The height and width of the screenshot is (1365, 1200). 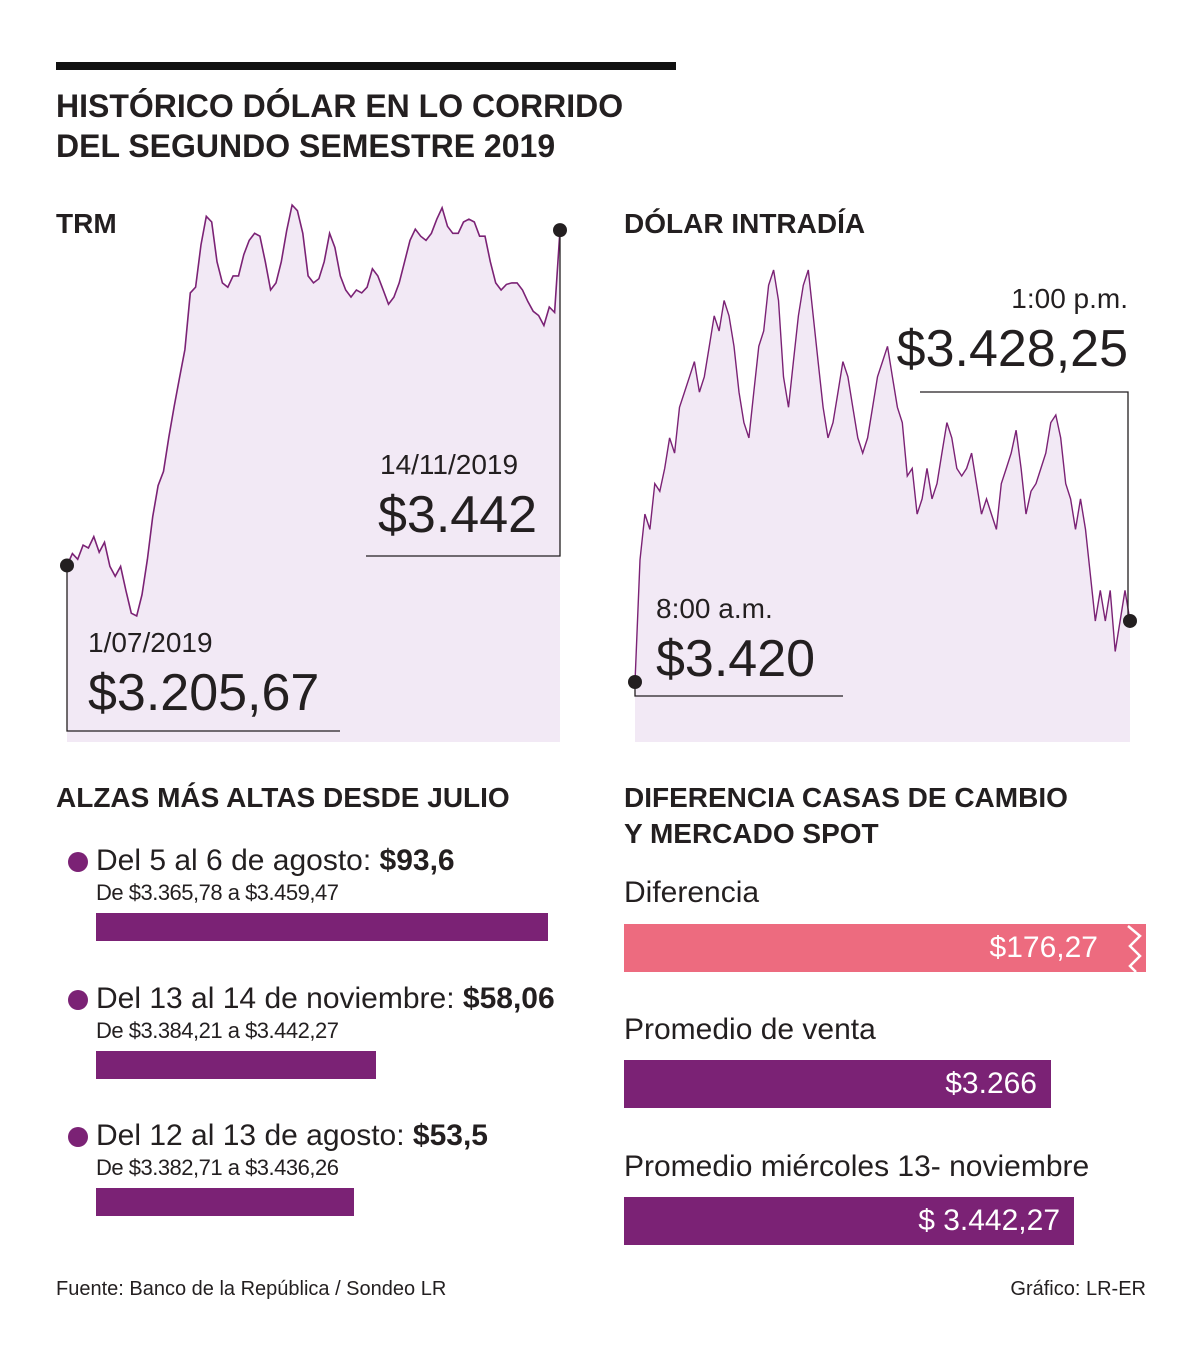 I want to click on intraday-start-dot, so click(x=635, y=682).